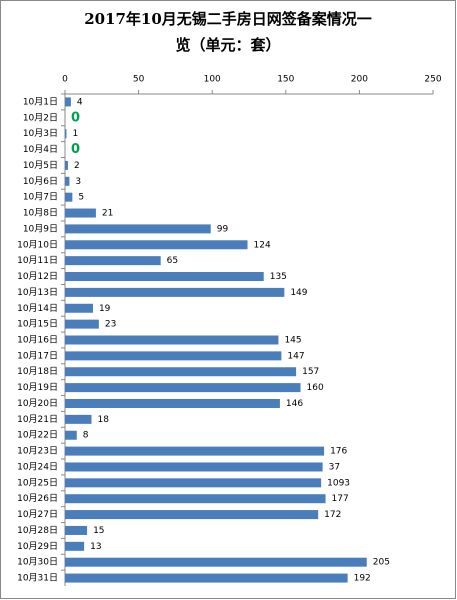  Describe the element at coordinates (37, 260) in the screenshot. I see `y-tick-label: 10月11日` at that location.